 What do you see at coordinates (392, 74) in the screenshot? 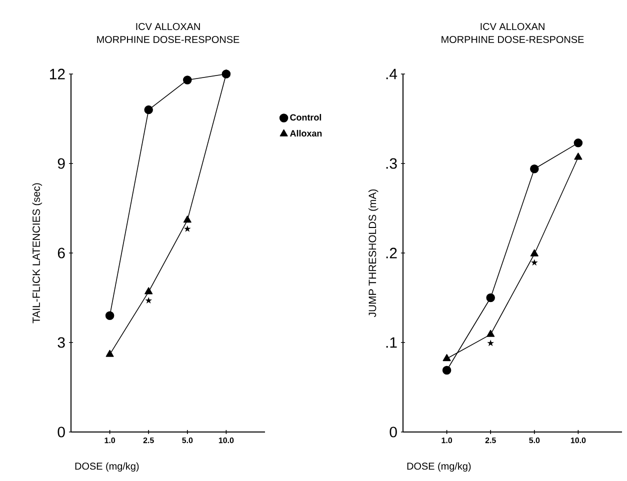
I see `y-tick-label: .4` at bounding box center [392, 74].